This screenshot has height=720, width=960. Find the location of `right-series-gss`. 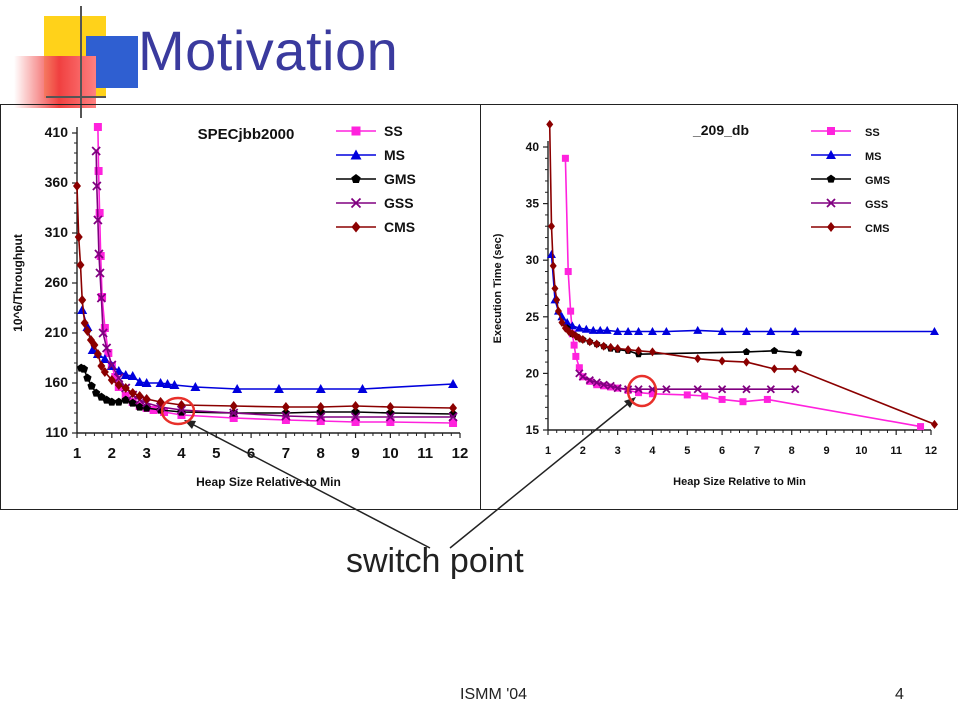

right-series-gss is located at coordinates (687, 381).